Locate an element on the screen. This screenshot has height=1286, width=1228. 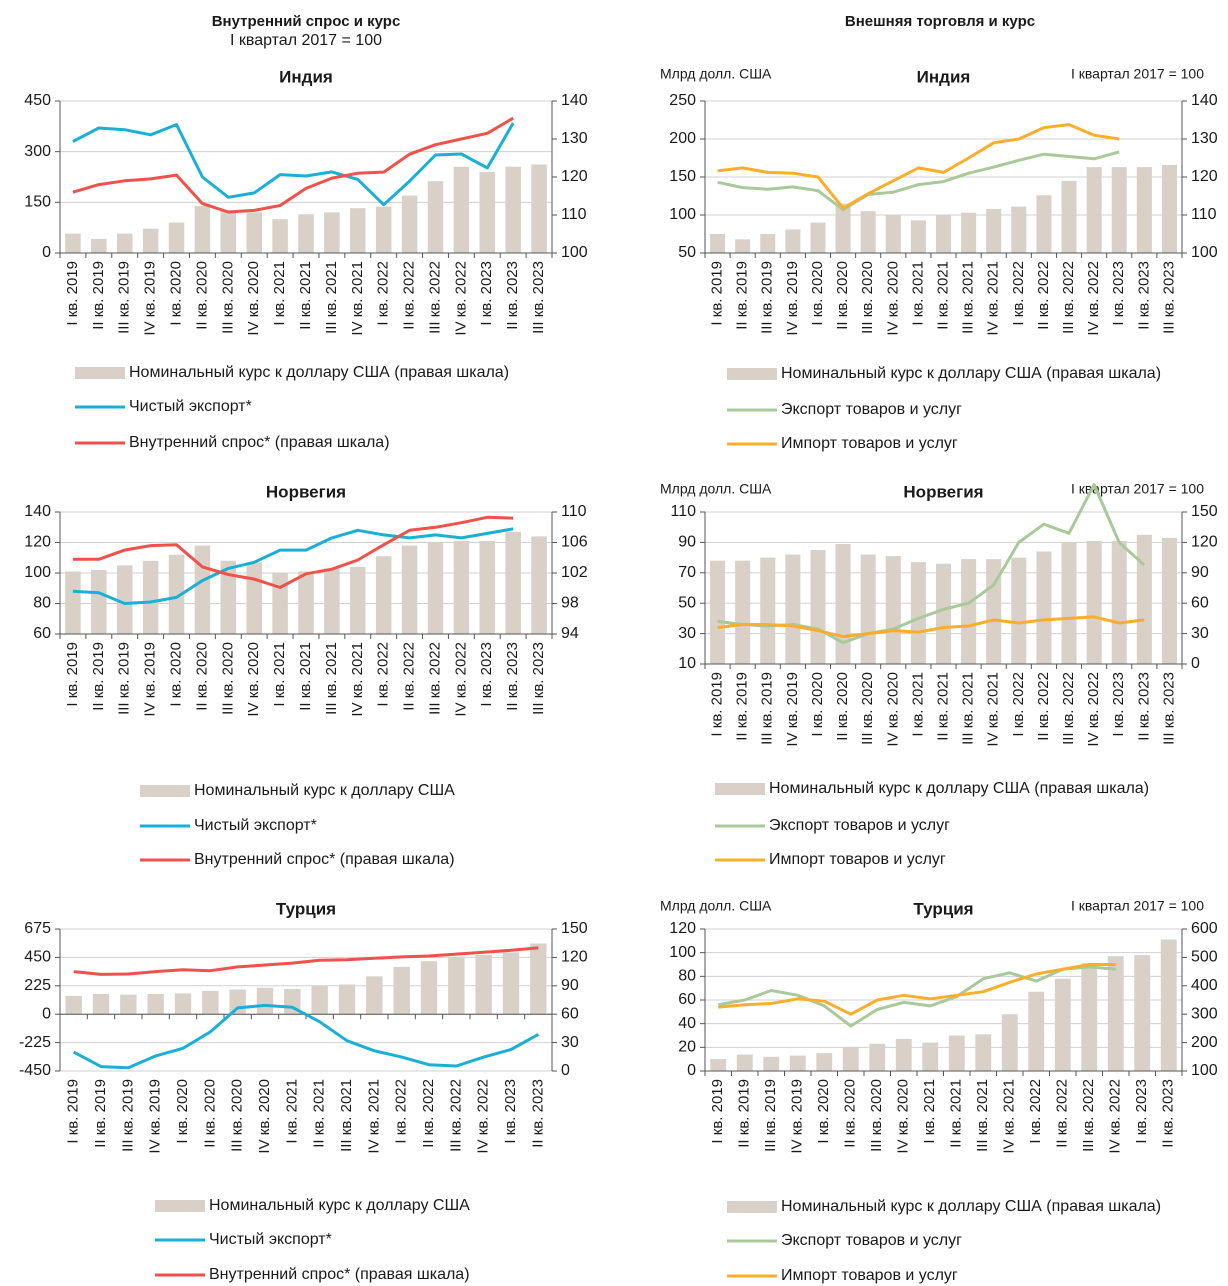
y-tick-label: 300 is located at coordinates (37, 151).